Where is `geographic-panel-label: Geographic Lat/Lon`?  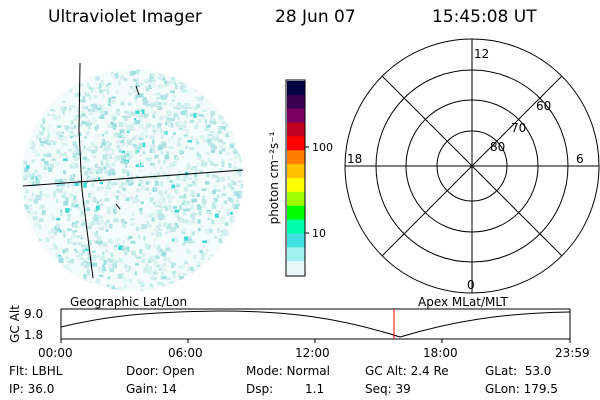 geographic-panel-label: Geographic Lat/Lon is located at coordinates (128, 302).